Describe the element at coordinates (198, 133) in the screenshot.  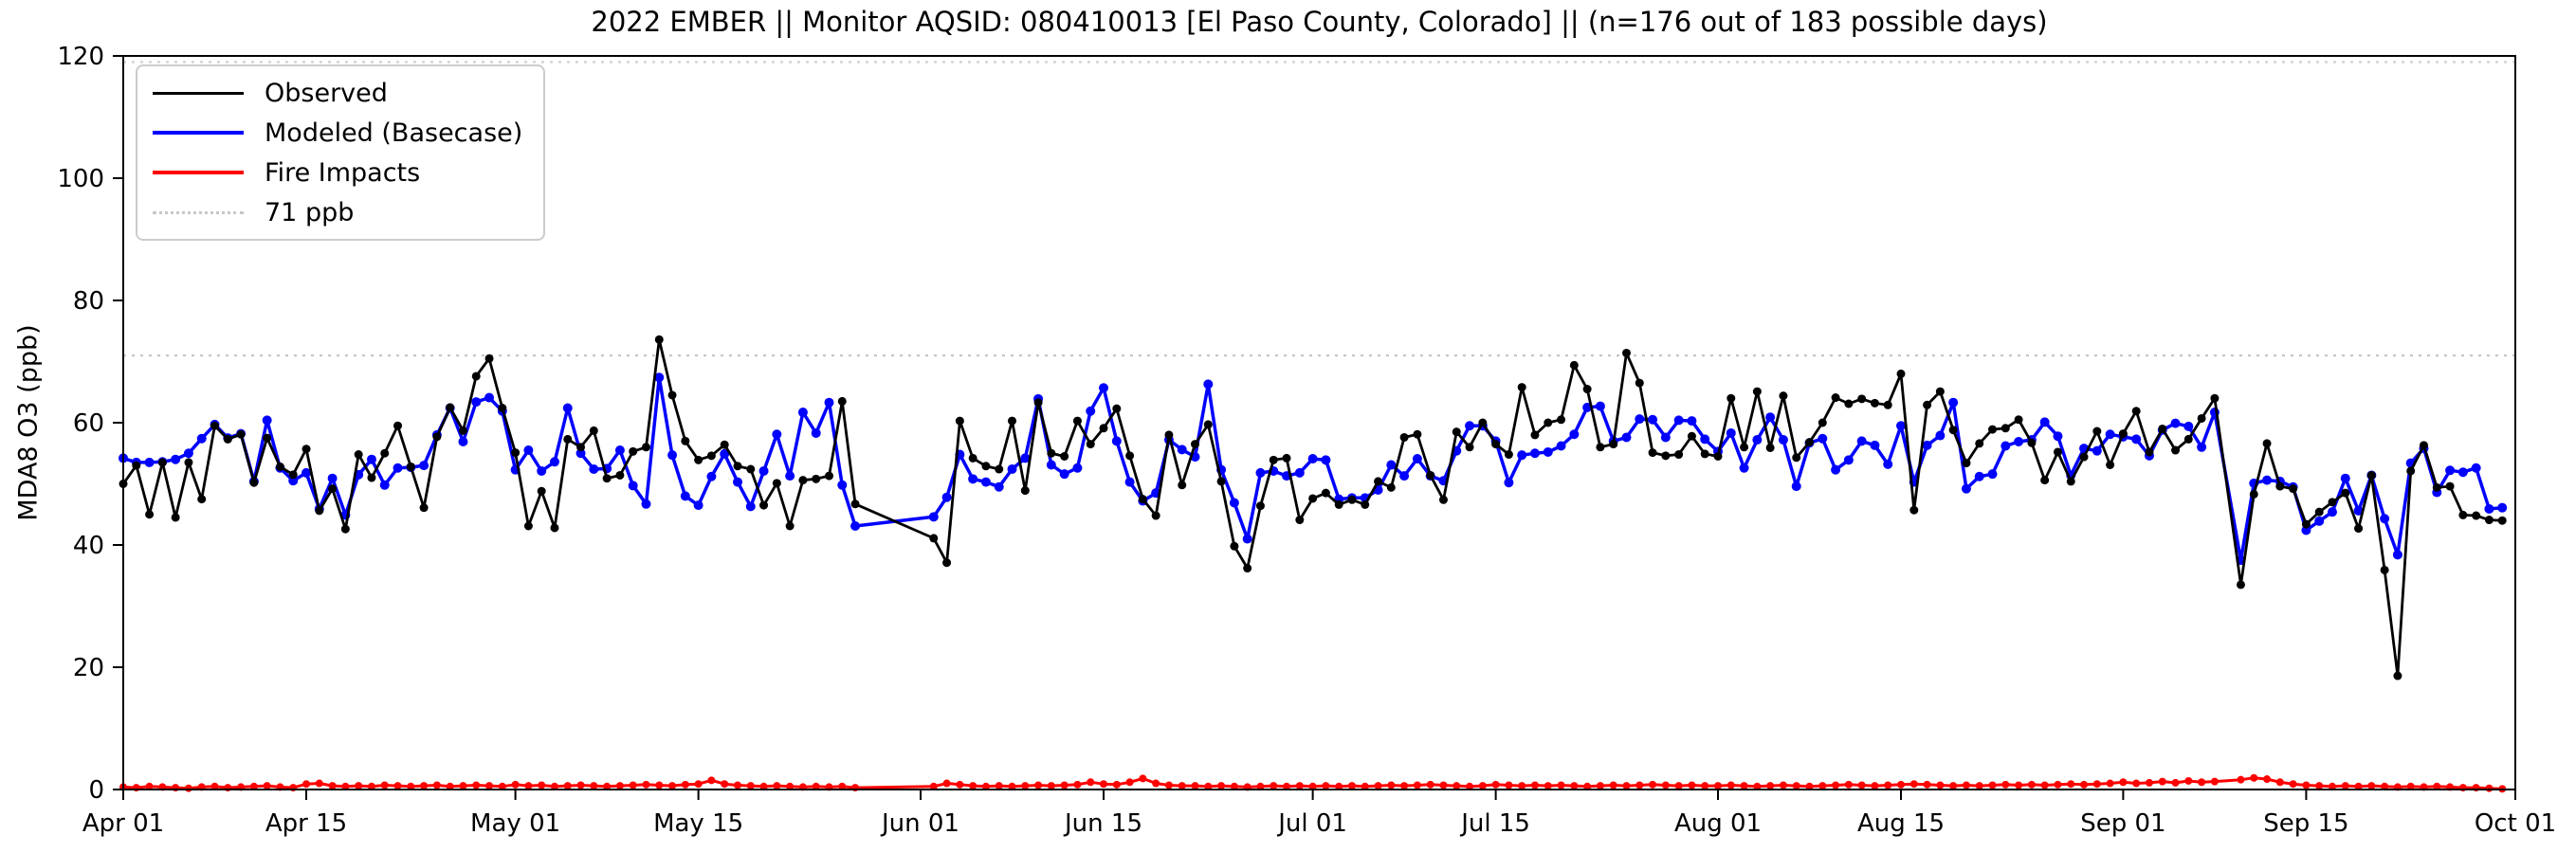
I see `modeled-line-swatch` at that location.